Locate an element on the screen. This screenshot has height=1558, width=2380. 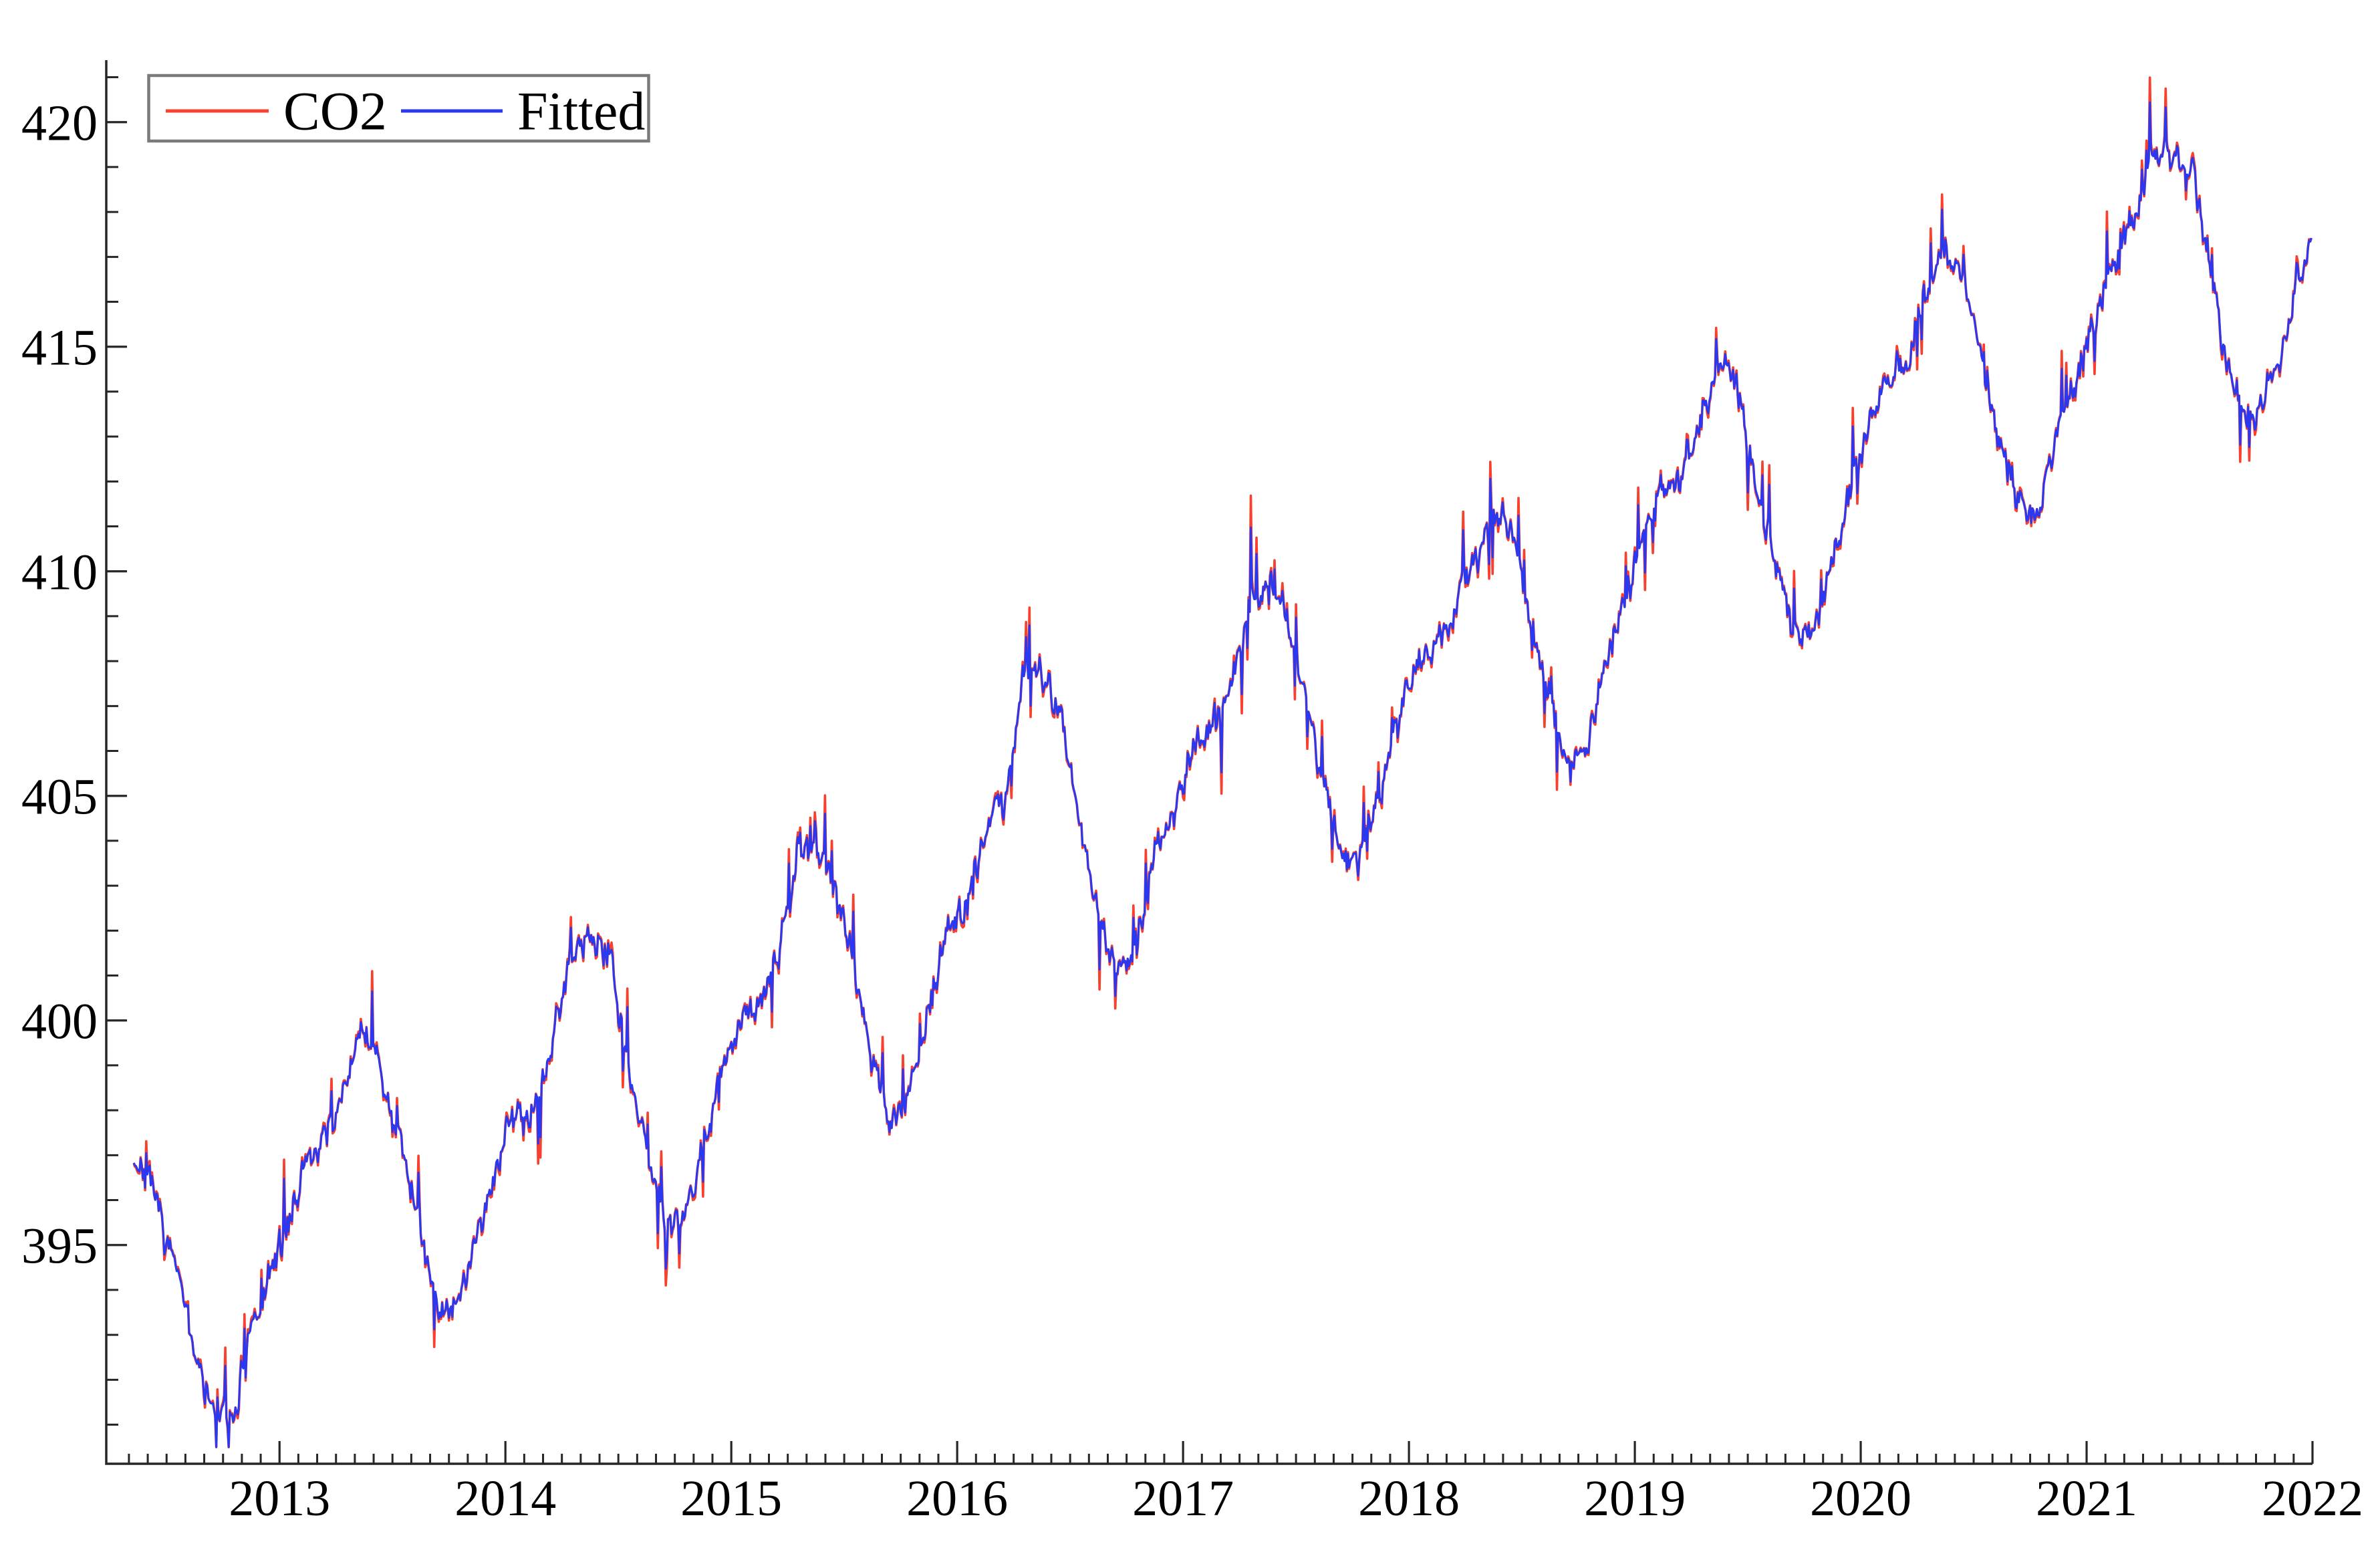
legend-fitted-label: Fitted is located at coordinates (581, 111).